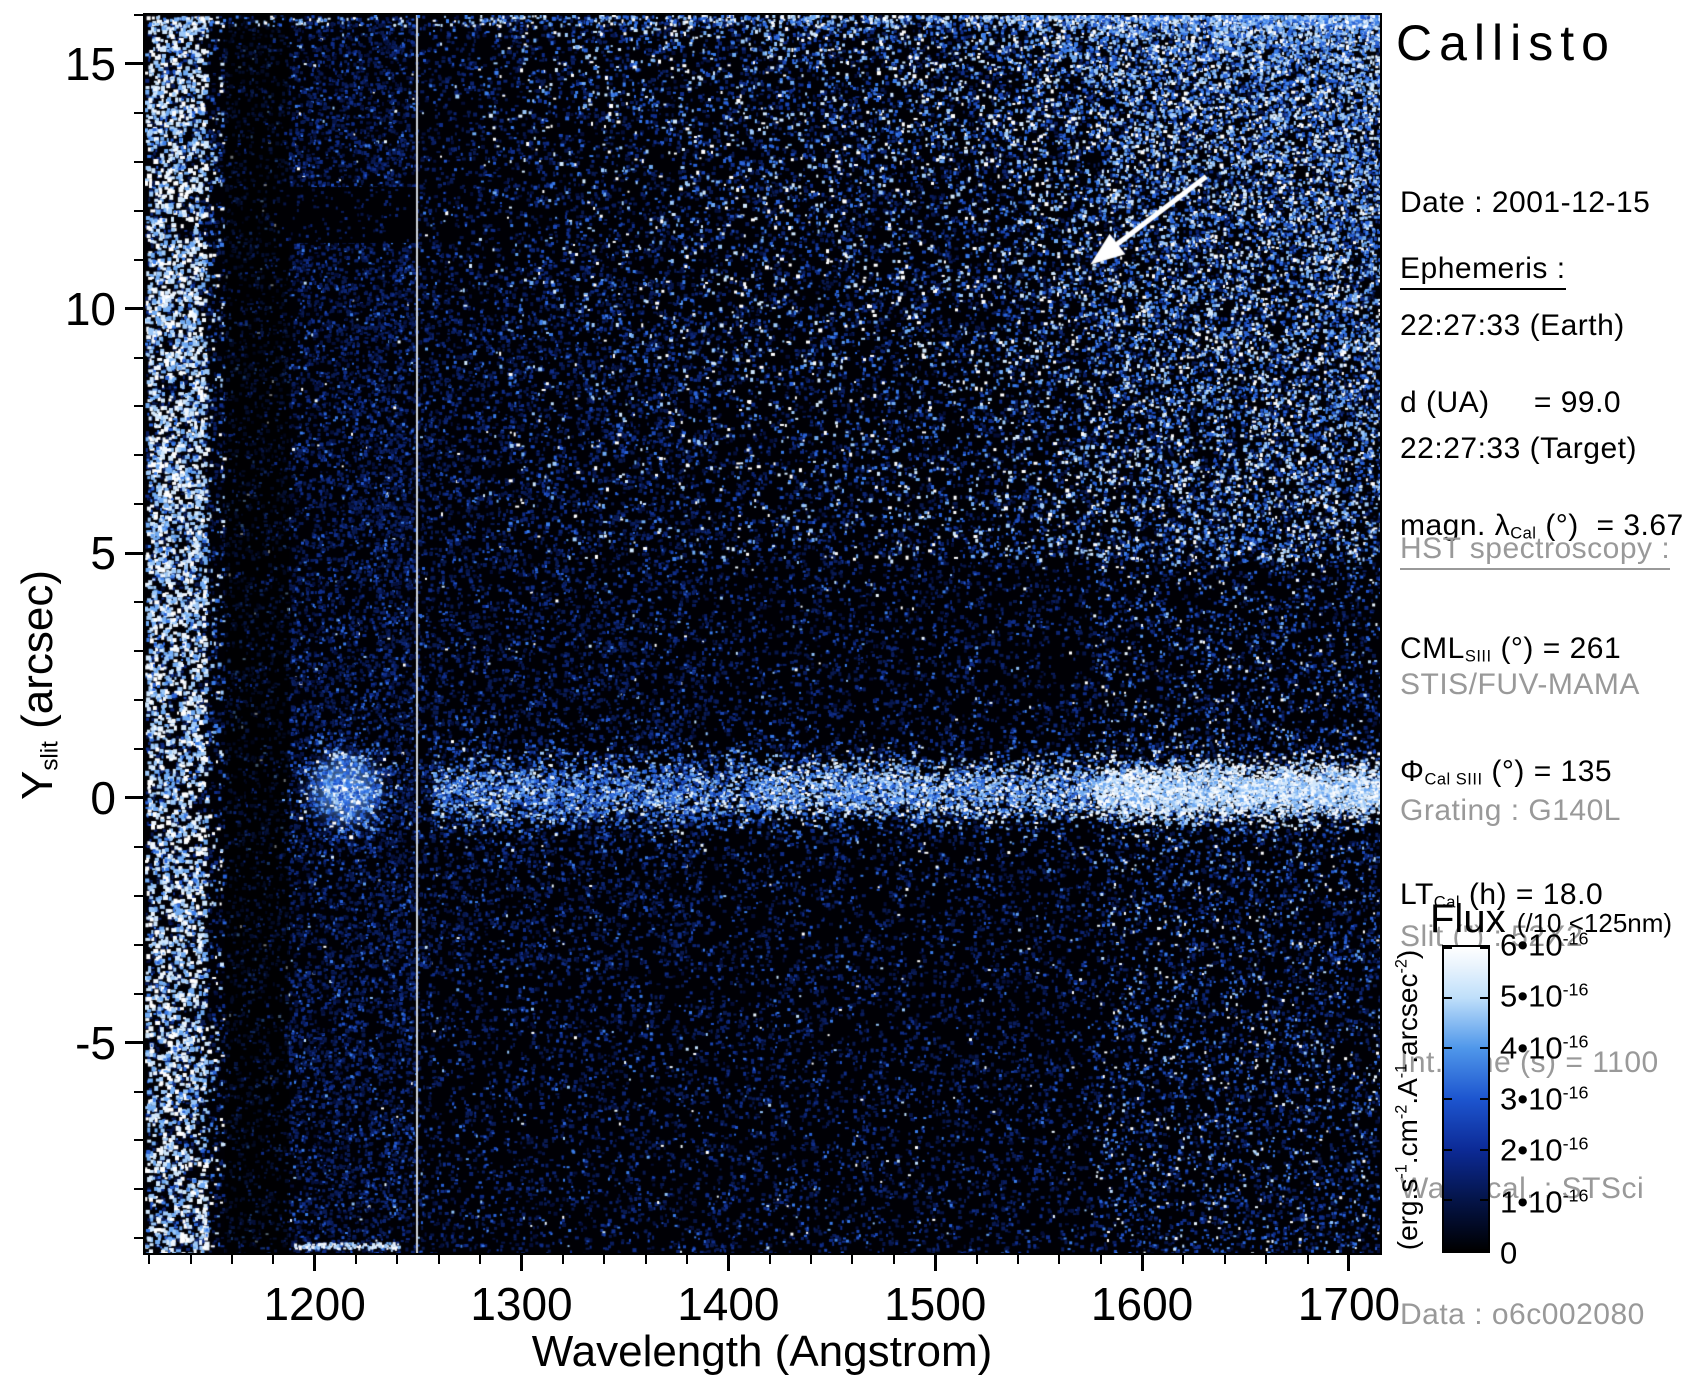 The height and width of the screenshot is (1385, 1683). I want to click on y-axis-tick-labels: -5 0 5 10 15, so click(70, 692).